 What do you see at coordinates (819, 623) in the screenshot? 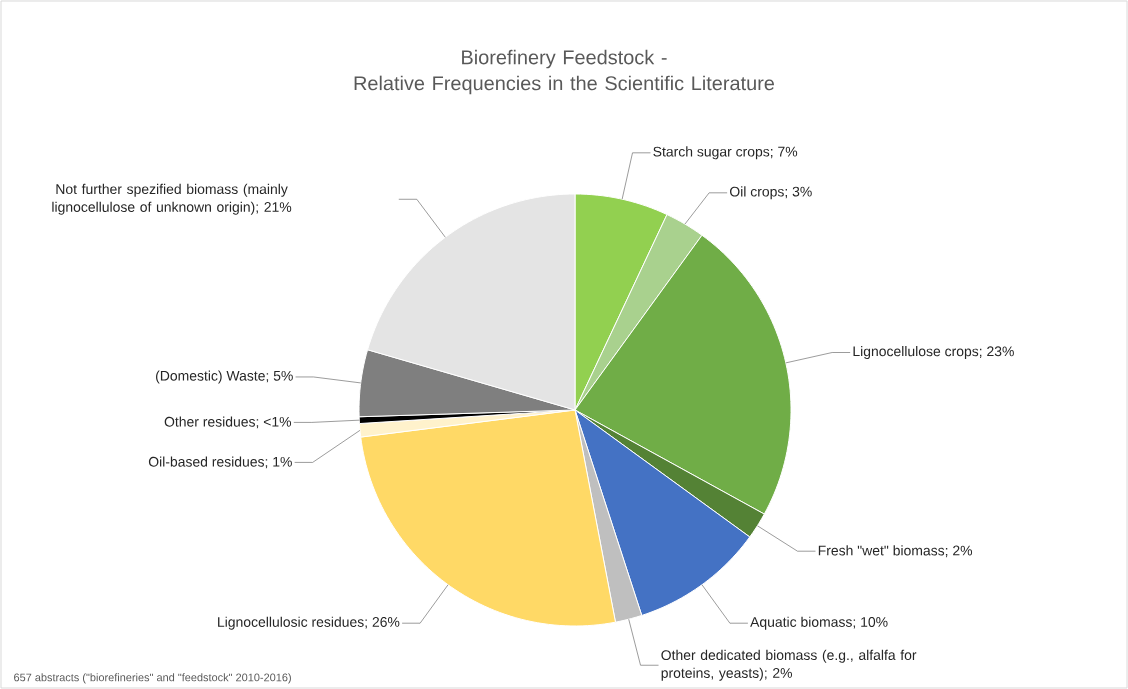
I see `slice-label: Aquatic biomass; 10%` at bounding box center [819, 623].